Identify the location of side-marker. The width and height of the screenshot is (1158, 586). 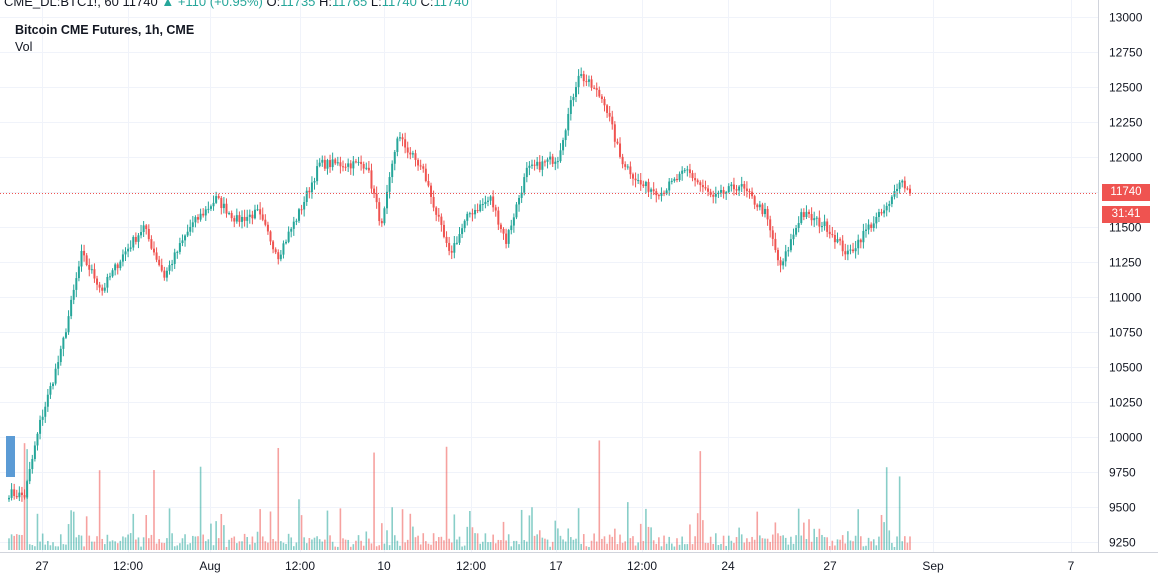
(10, 456).